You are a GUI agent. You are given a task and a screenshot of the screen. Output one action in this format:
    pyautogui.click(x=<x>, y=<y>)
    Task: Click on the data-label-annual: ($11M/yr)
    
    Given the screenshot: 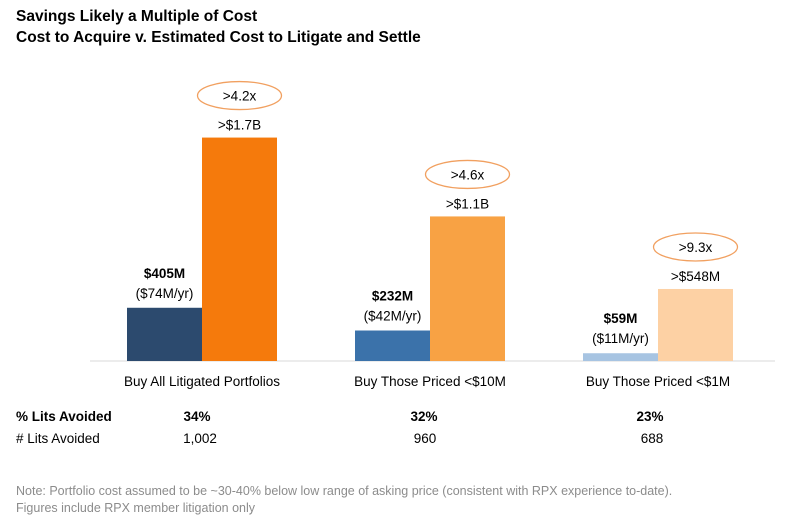 What is the action you would take?
    pyautogui.click(x=620, y=338)
    